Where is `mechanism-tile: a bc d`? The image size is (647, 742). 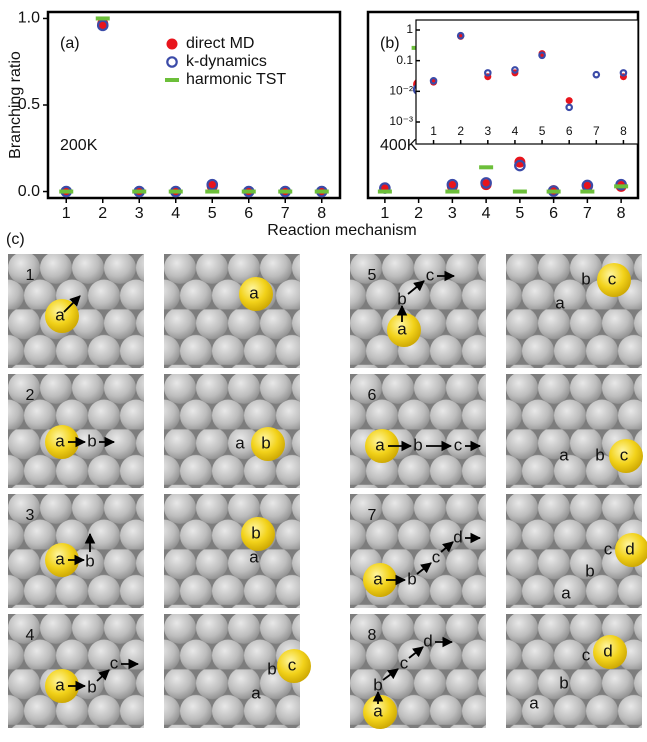
mechanism-tile: a bc d is located at coordinates (574, 671).